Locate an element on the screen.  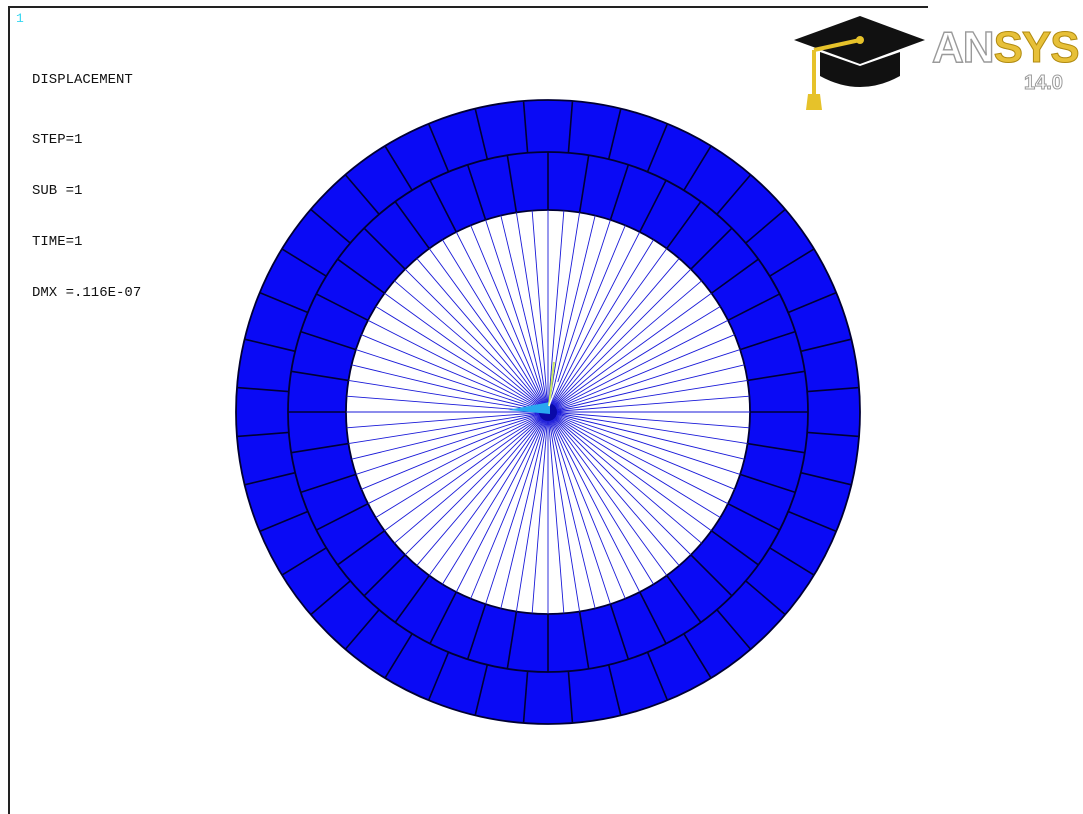
graduation-cap-icon is located at coordinates (859, 63).